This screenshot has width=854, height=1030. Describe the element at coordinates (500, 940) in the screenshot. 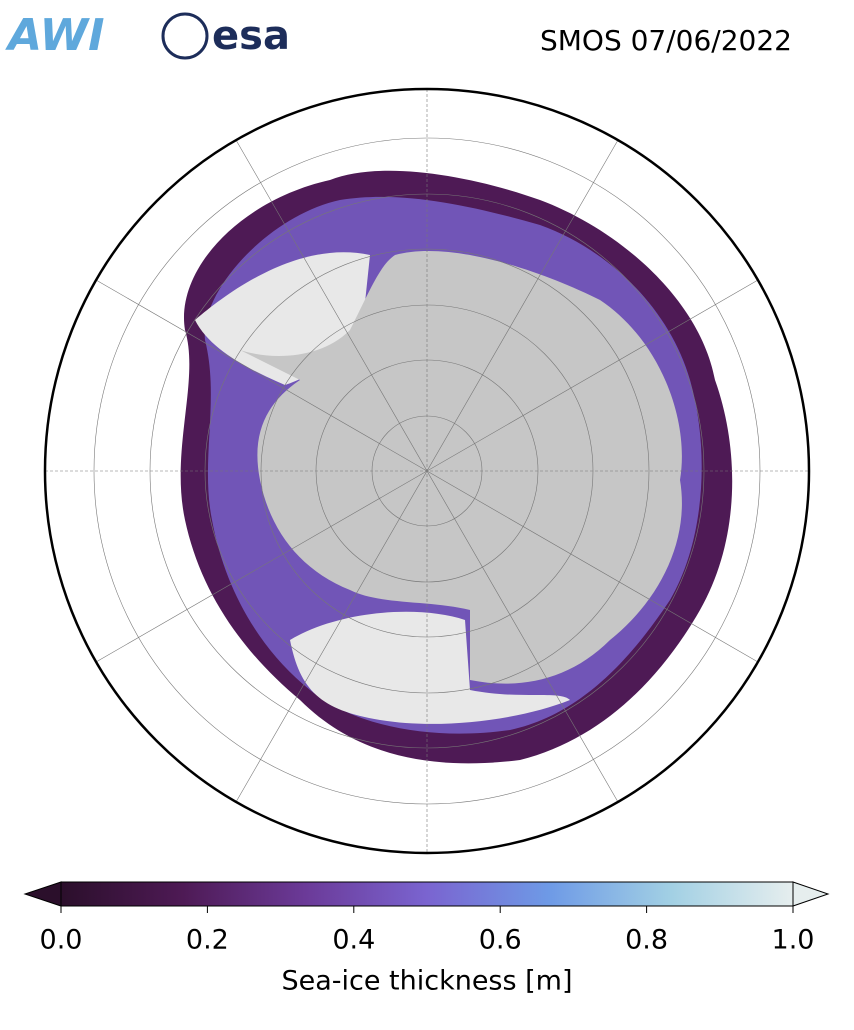

I see `colorbar-tick-label: 0.6` at that location.